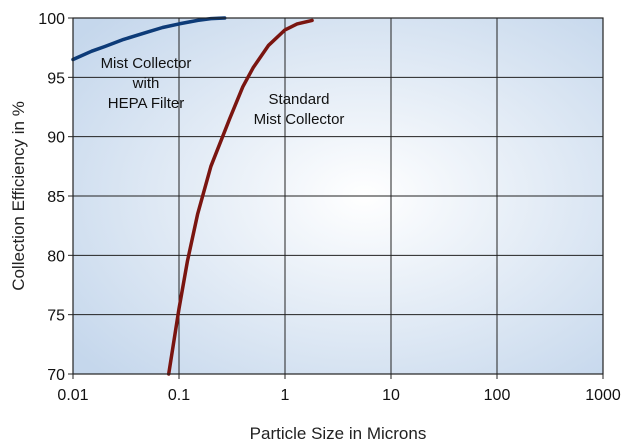 The height and width of the screenshot is (445, 625). I want to click on x-tick-label: 1000, so click(603, 395).